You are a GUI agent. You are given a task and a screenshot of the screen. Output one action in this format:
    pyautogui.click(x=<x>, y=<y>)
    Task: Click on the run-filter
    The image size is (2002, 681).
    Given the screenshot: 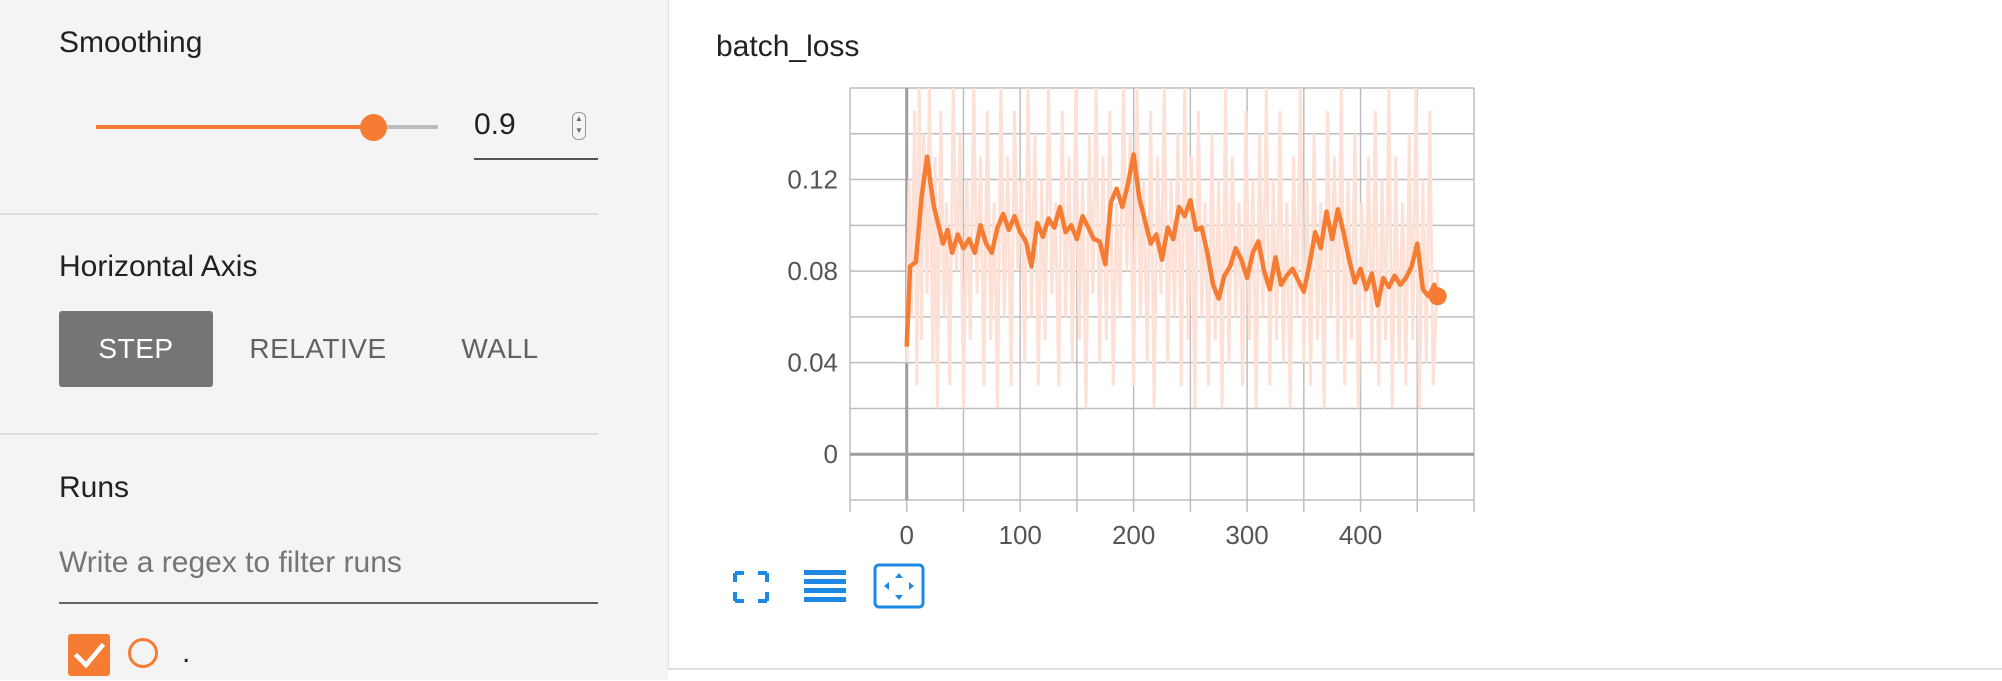 What is the action you would take?
    pyautogui.click(x=328, y=571)
    